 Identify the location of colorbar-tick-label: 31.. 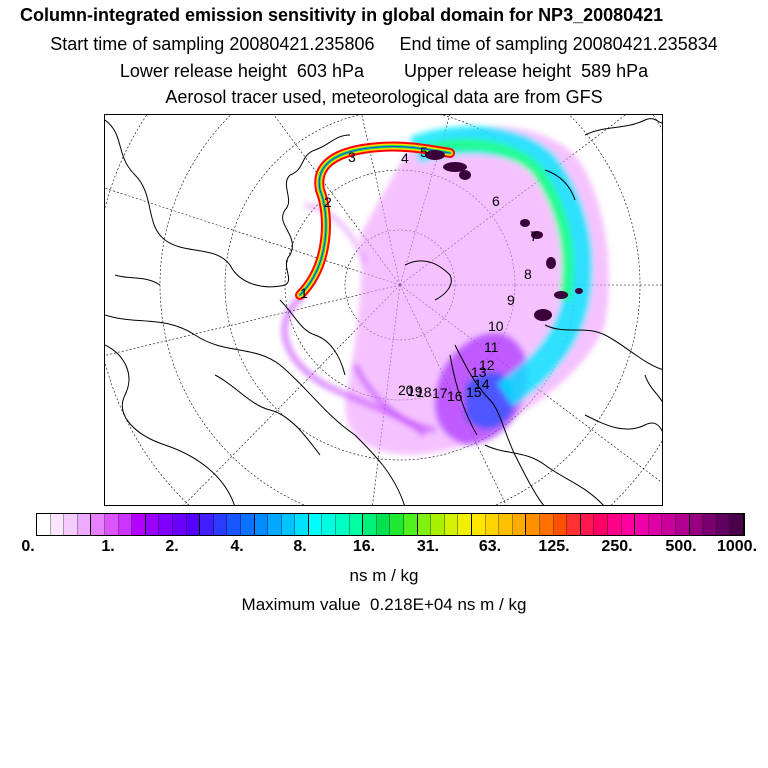
(428, 546).